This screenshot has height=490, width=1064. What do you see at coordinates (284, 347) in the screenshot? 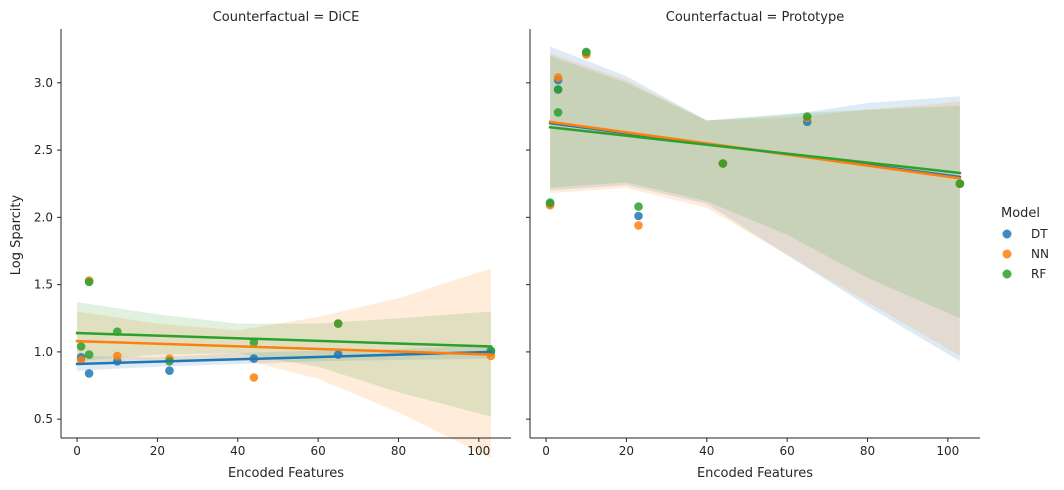
I see `fit-line-nn` at bounding box center [284, 347].